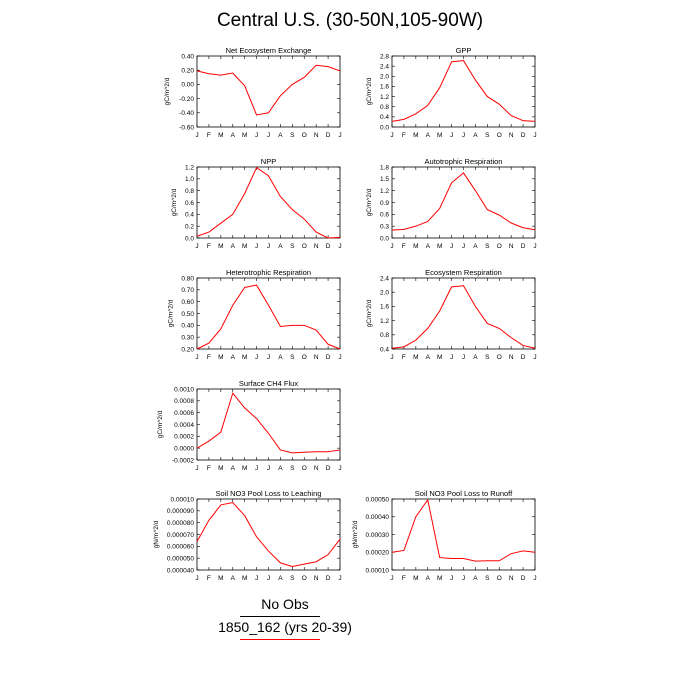  I want to click on legend: No Obs 1850_162 (yrs 20-39), so click(350, 626).